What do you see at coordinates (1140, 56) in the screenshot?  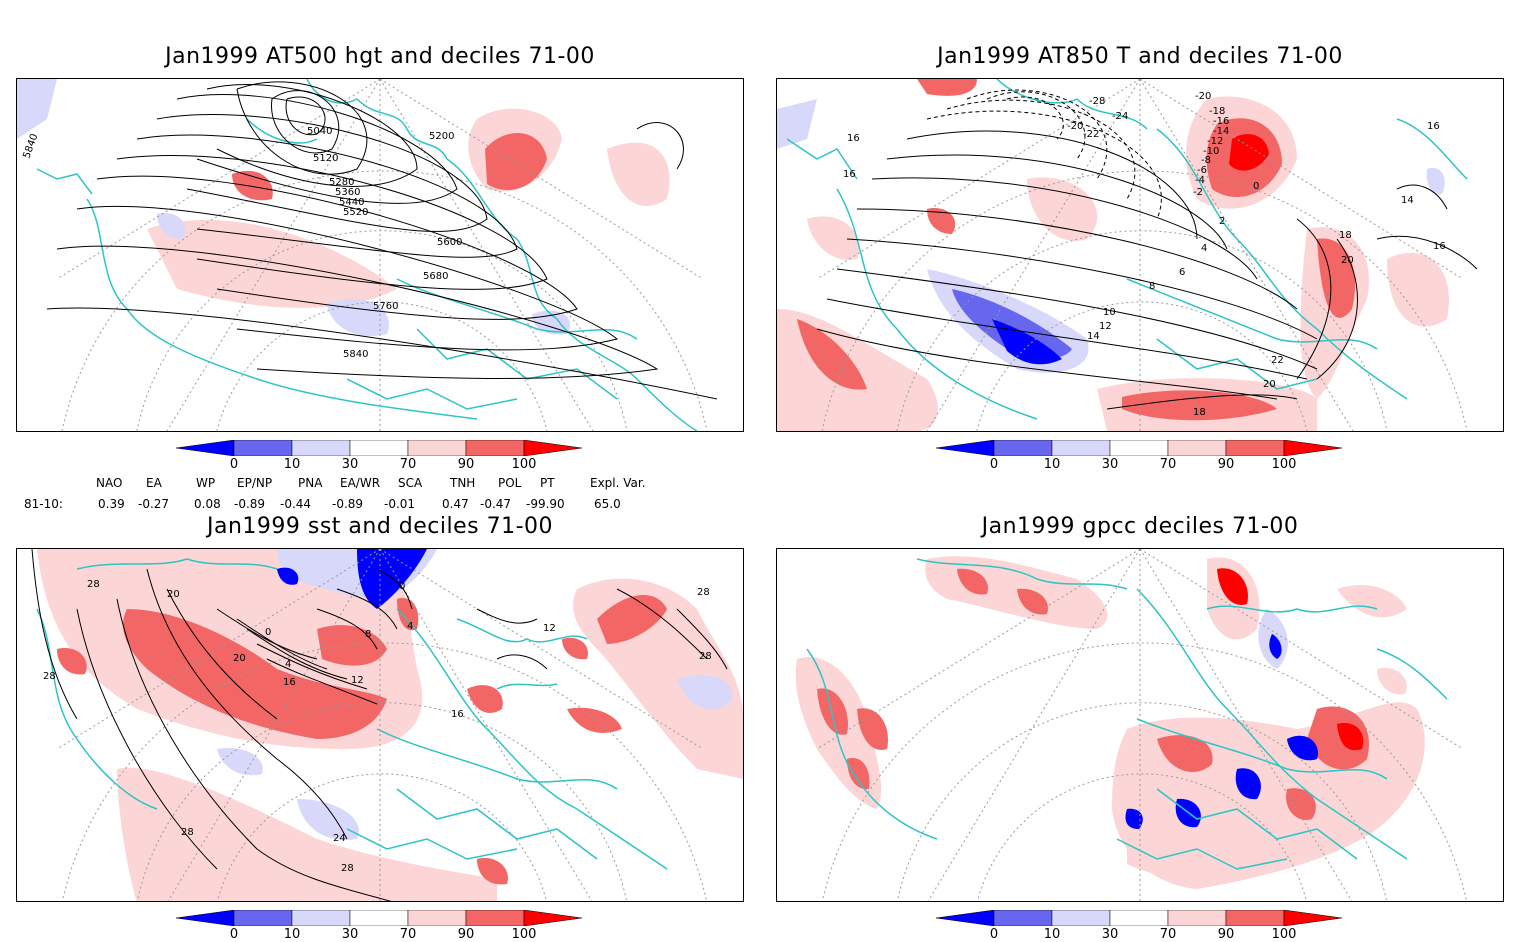 I see `panel-title-t850: Jan1999 AT850 T and deciles 71-00` at bounding box center [1140, 56].